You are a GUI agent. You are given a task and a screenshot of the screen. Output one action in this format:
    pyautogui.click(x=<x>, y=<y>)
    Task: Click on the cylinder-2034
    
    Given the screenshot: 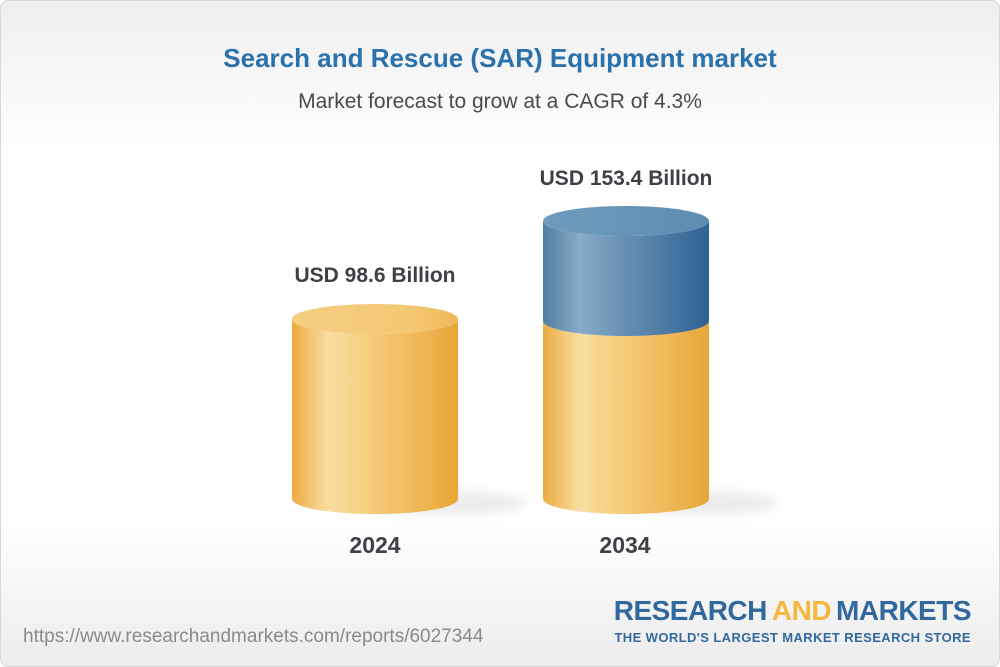 What is the action you would take?
    pyautogui.click(x=626, y=360)
    